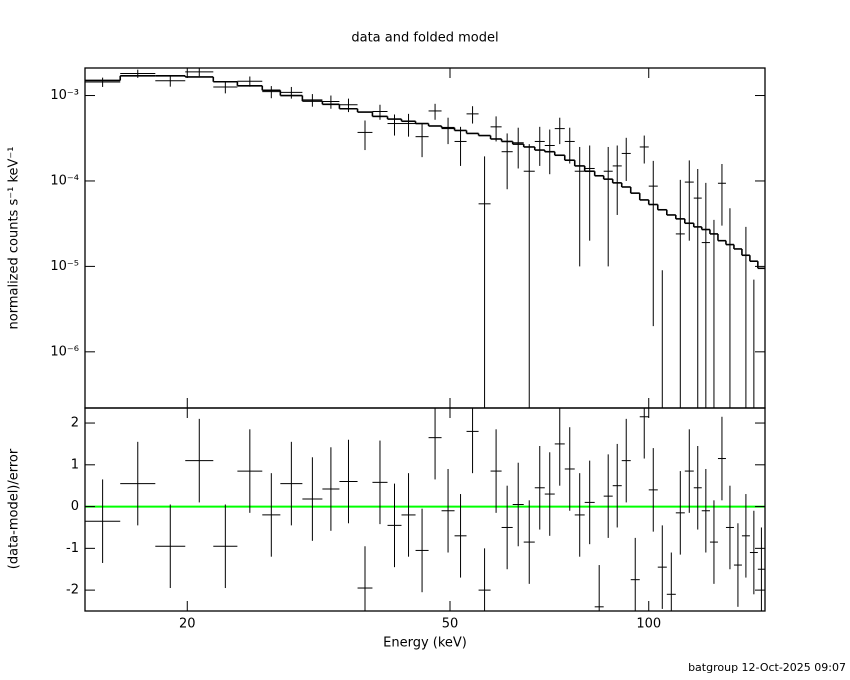  Describe the element at coordinates (72, 590) in the screenshot. I see `y-tick-label: -2` at that location.